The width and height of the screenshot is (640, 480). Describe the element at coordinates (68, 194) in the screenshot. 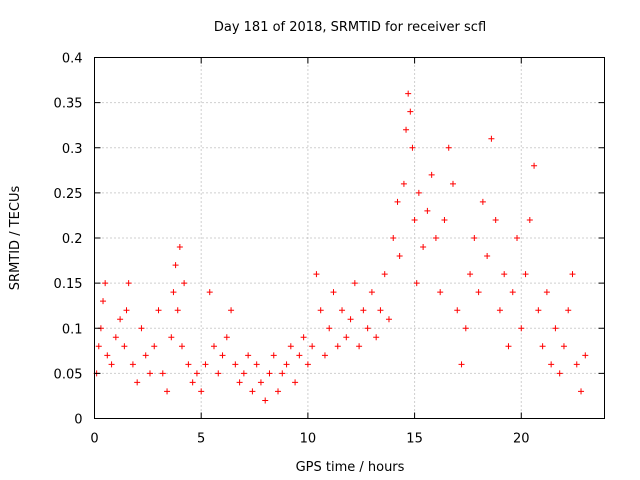

I see `y-tick-label: 0.25` at that location.